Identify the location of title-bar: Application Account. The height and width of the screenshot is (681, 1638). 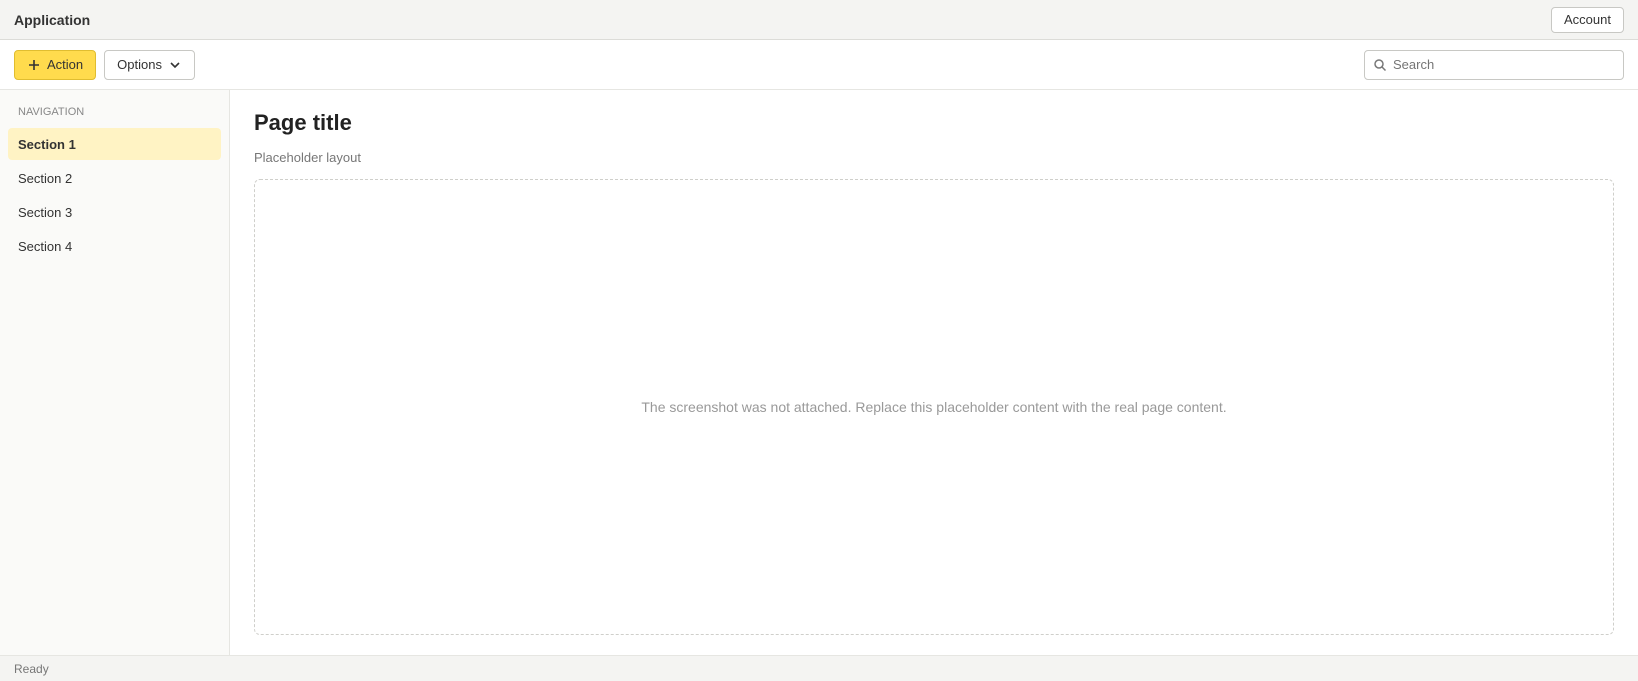
(819, 20).